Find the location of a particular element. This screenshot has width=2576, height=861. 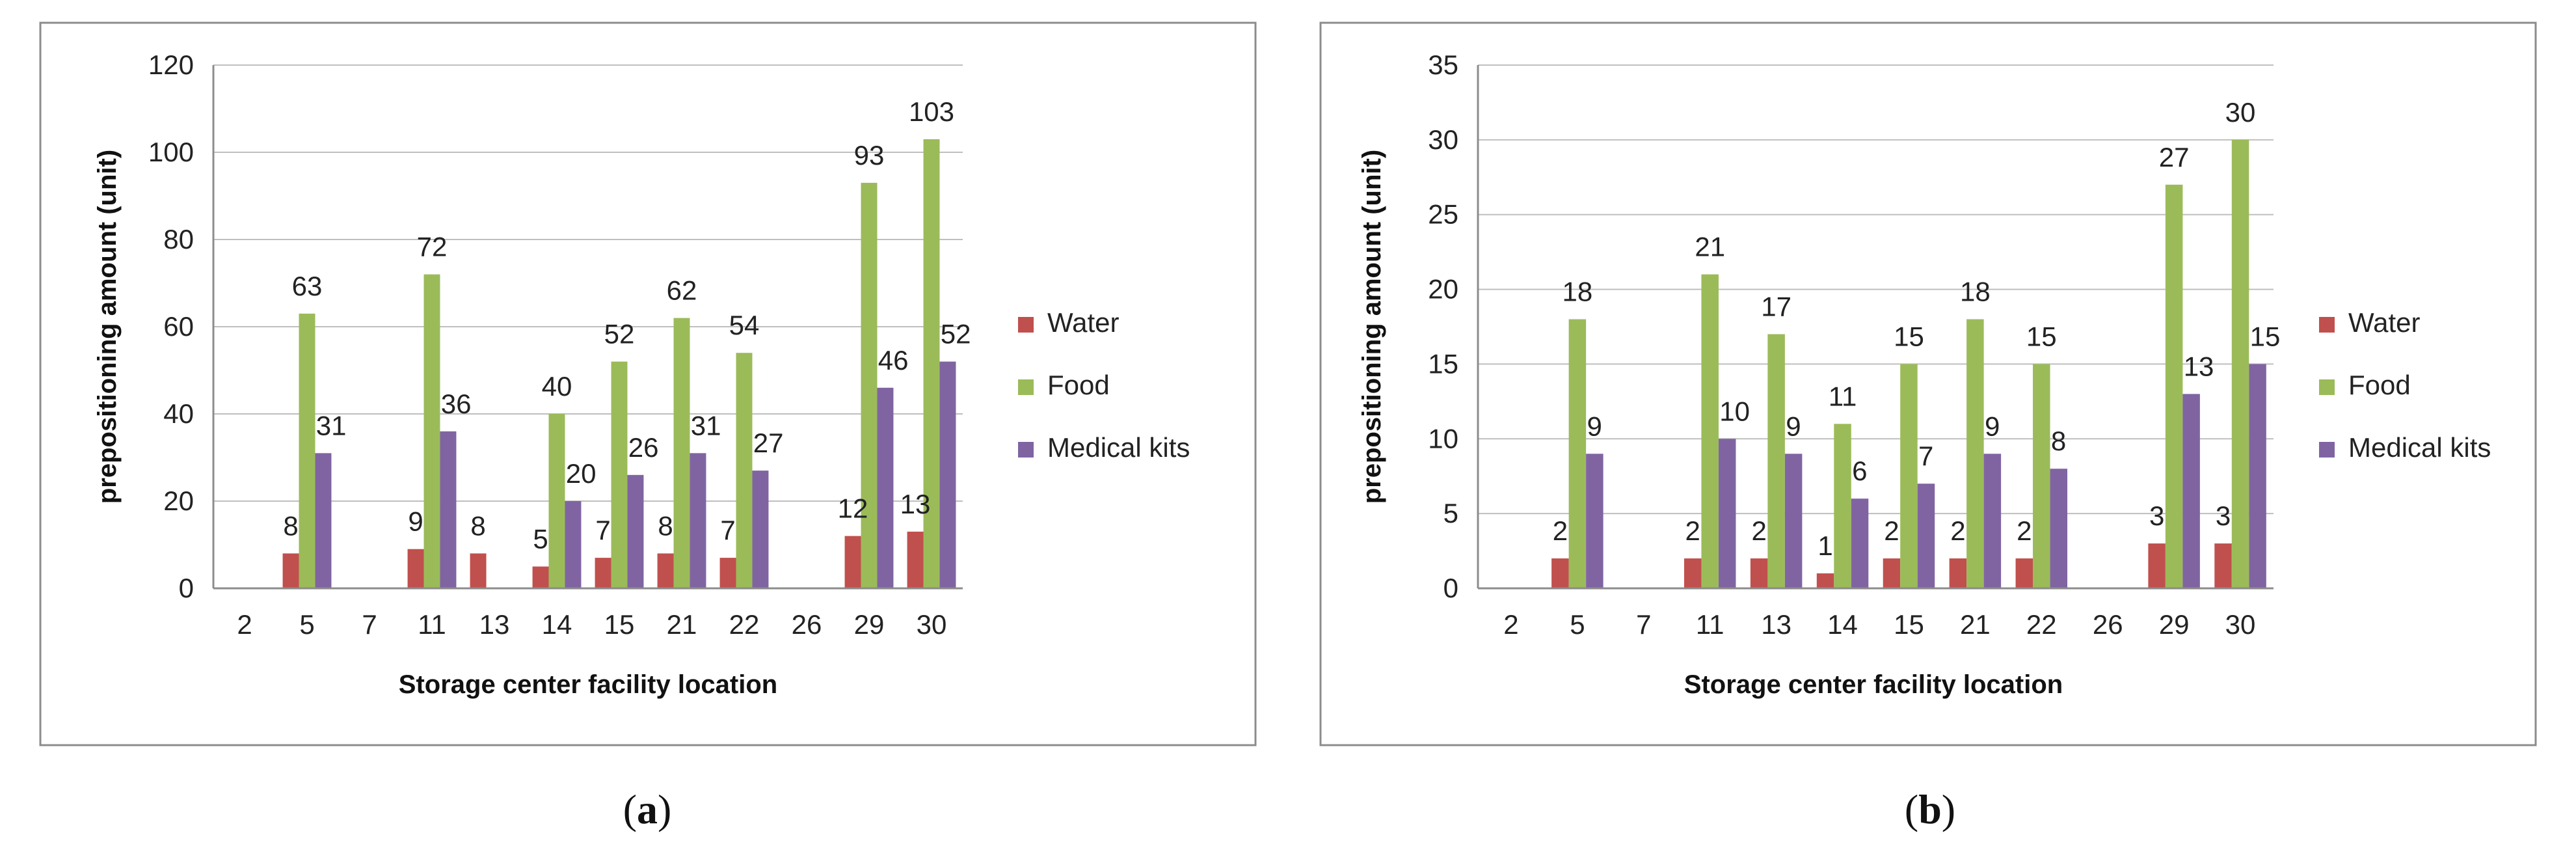

chart-a-y-ticks: 0 20 40 60 80 100 120 is located at coordinates (171, 326).